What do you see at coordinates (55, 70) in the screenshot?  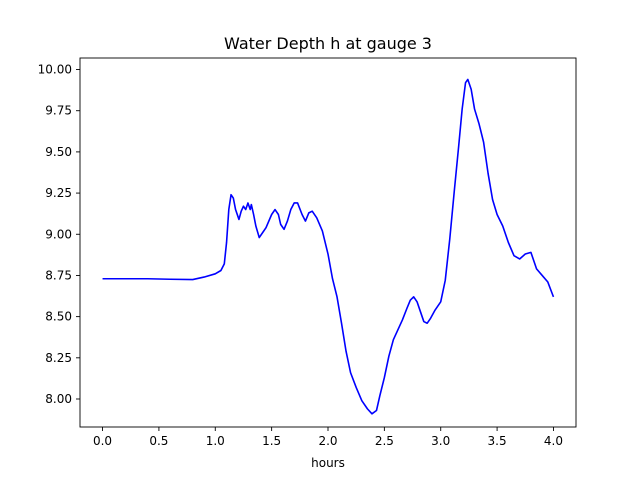 I see `y-tick-label: 10.00` at bounding box center [55, 70].